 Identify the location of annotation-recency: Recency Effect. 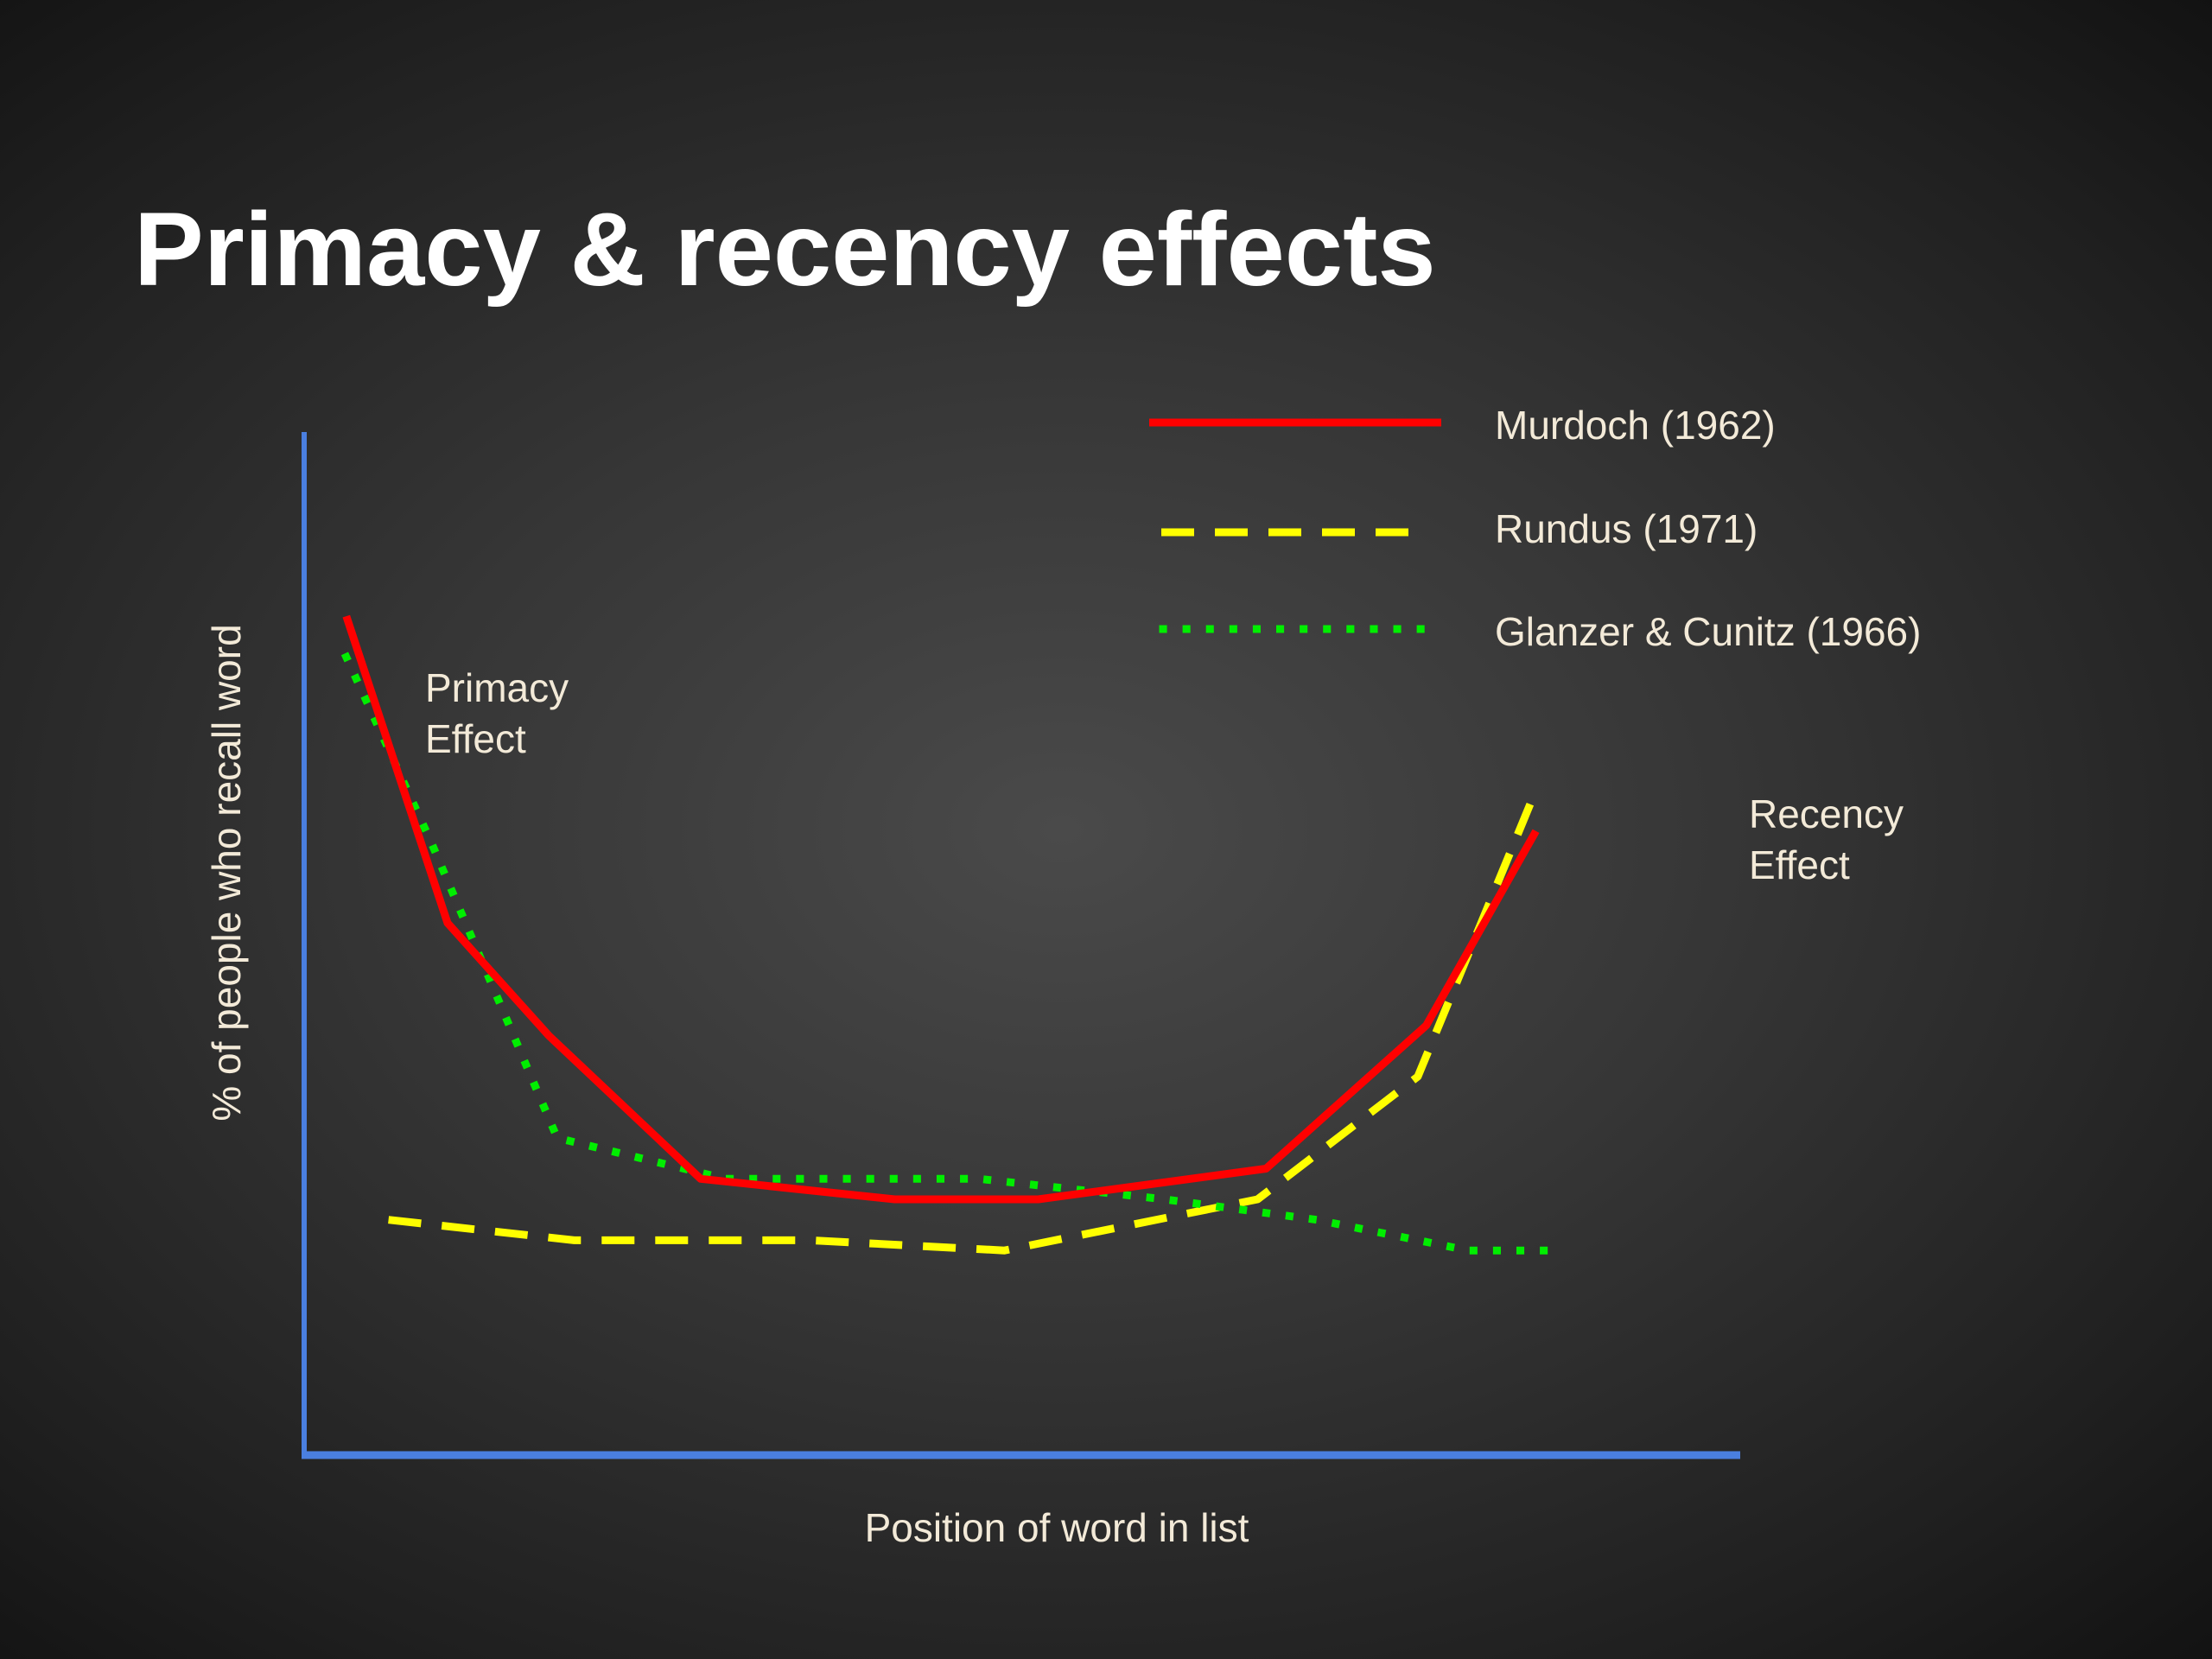
(1827, 839).